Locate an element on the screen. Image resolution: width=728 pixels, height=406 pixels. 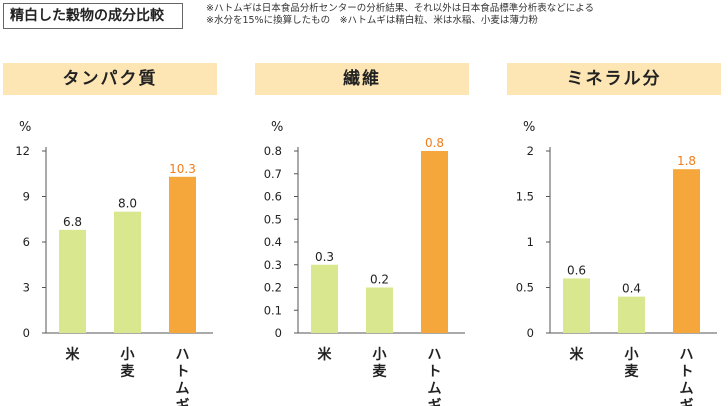
bar-value-label: 8.0 is located at coordinates (127, 204).